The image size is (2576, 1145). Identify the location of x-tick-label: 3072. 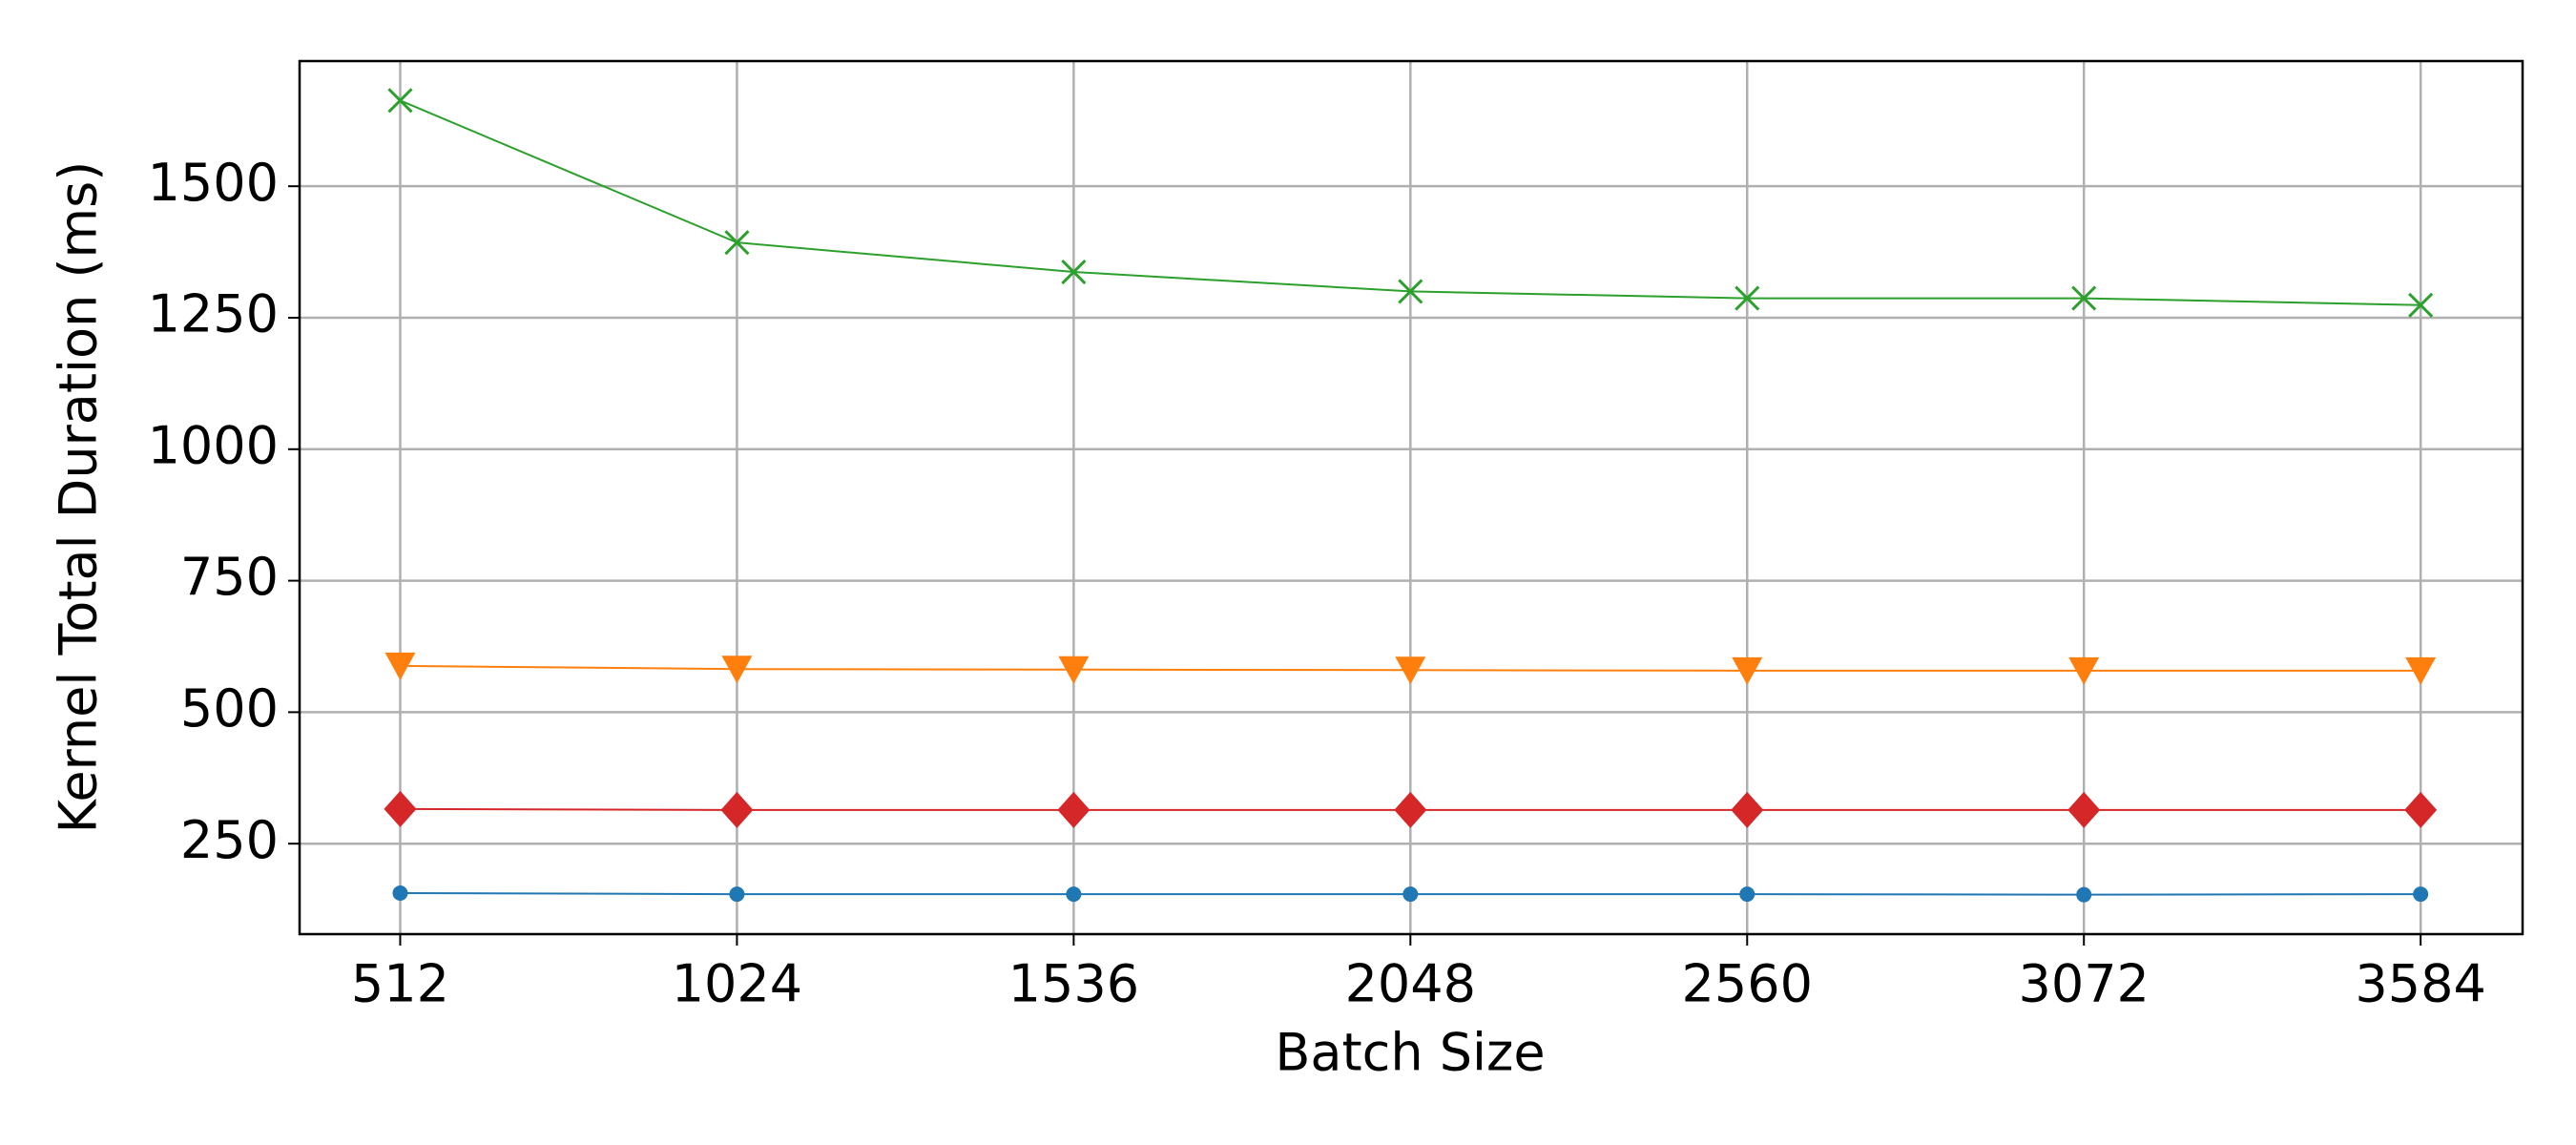
(2083, 984).